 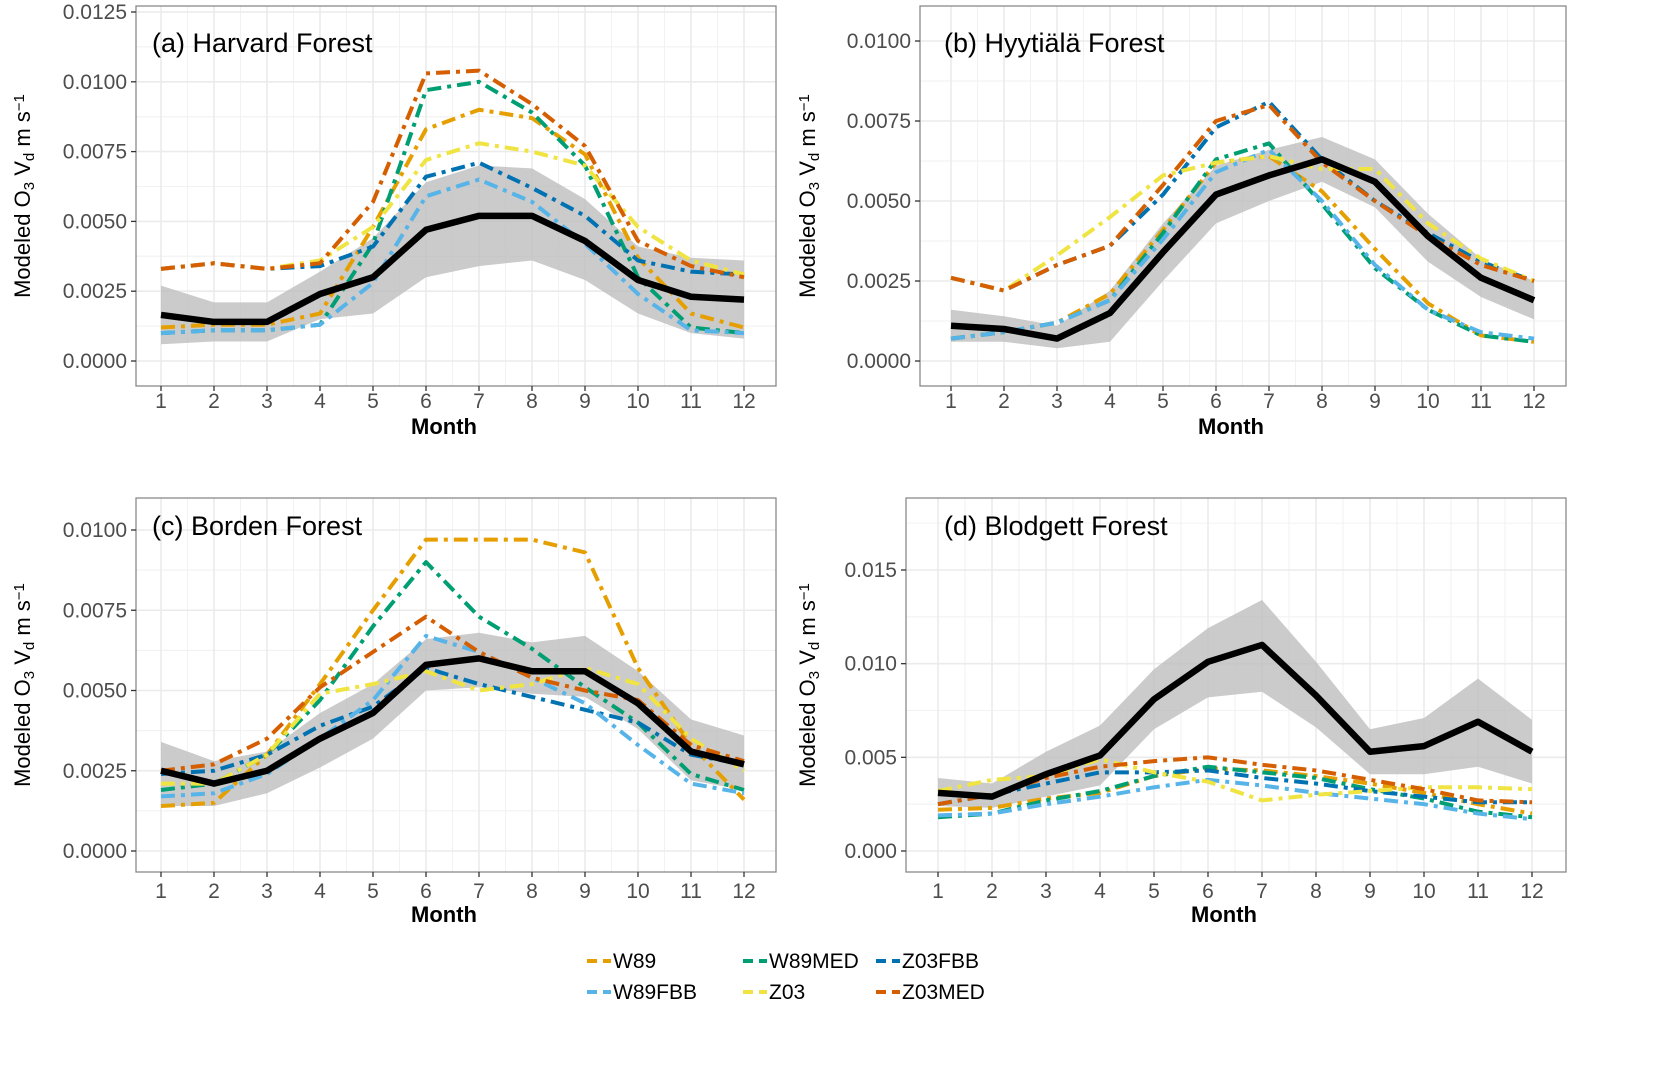 I want to click on legend-item-z03: Z03, so click(x=774, y=992).